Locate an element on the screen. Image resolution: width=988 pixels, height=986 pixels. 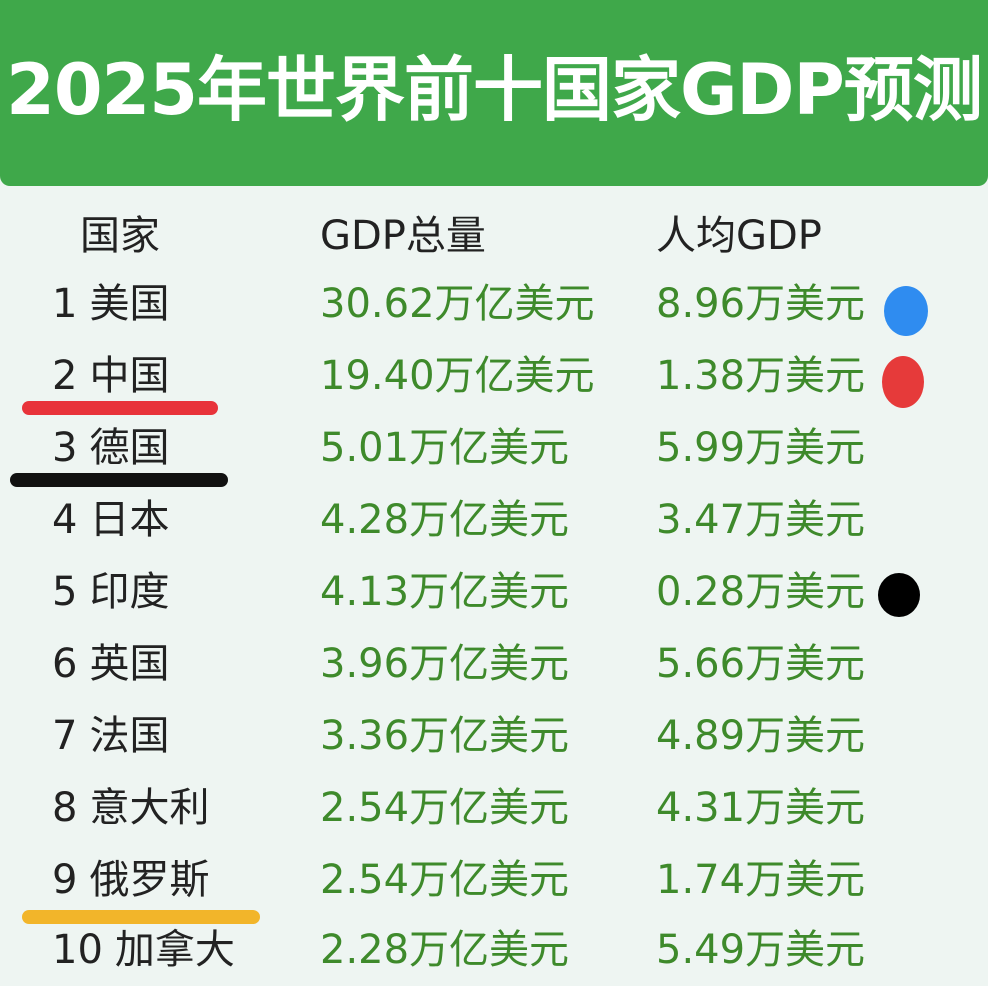
table-row: 7 法国 3.36万亿美元 4.89万美元 is located at coordinates (494, 736).